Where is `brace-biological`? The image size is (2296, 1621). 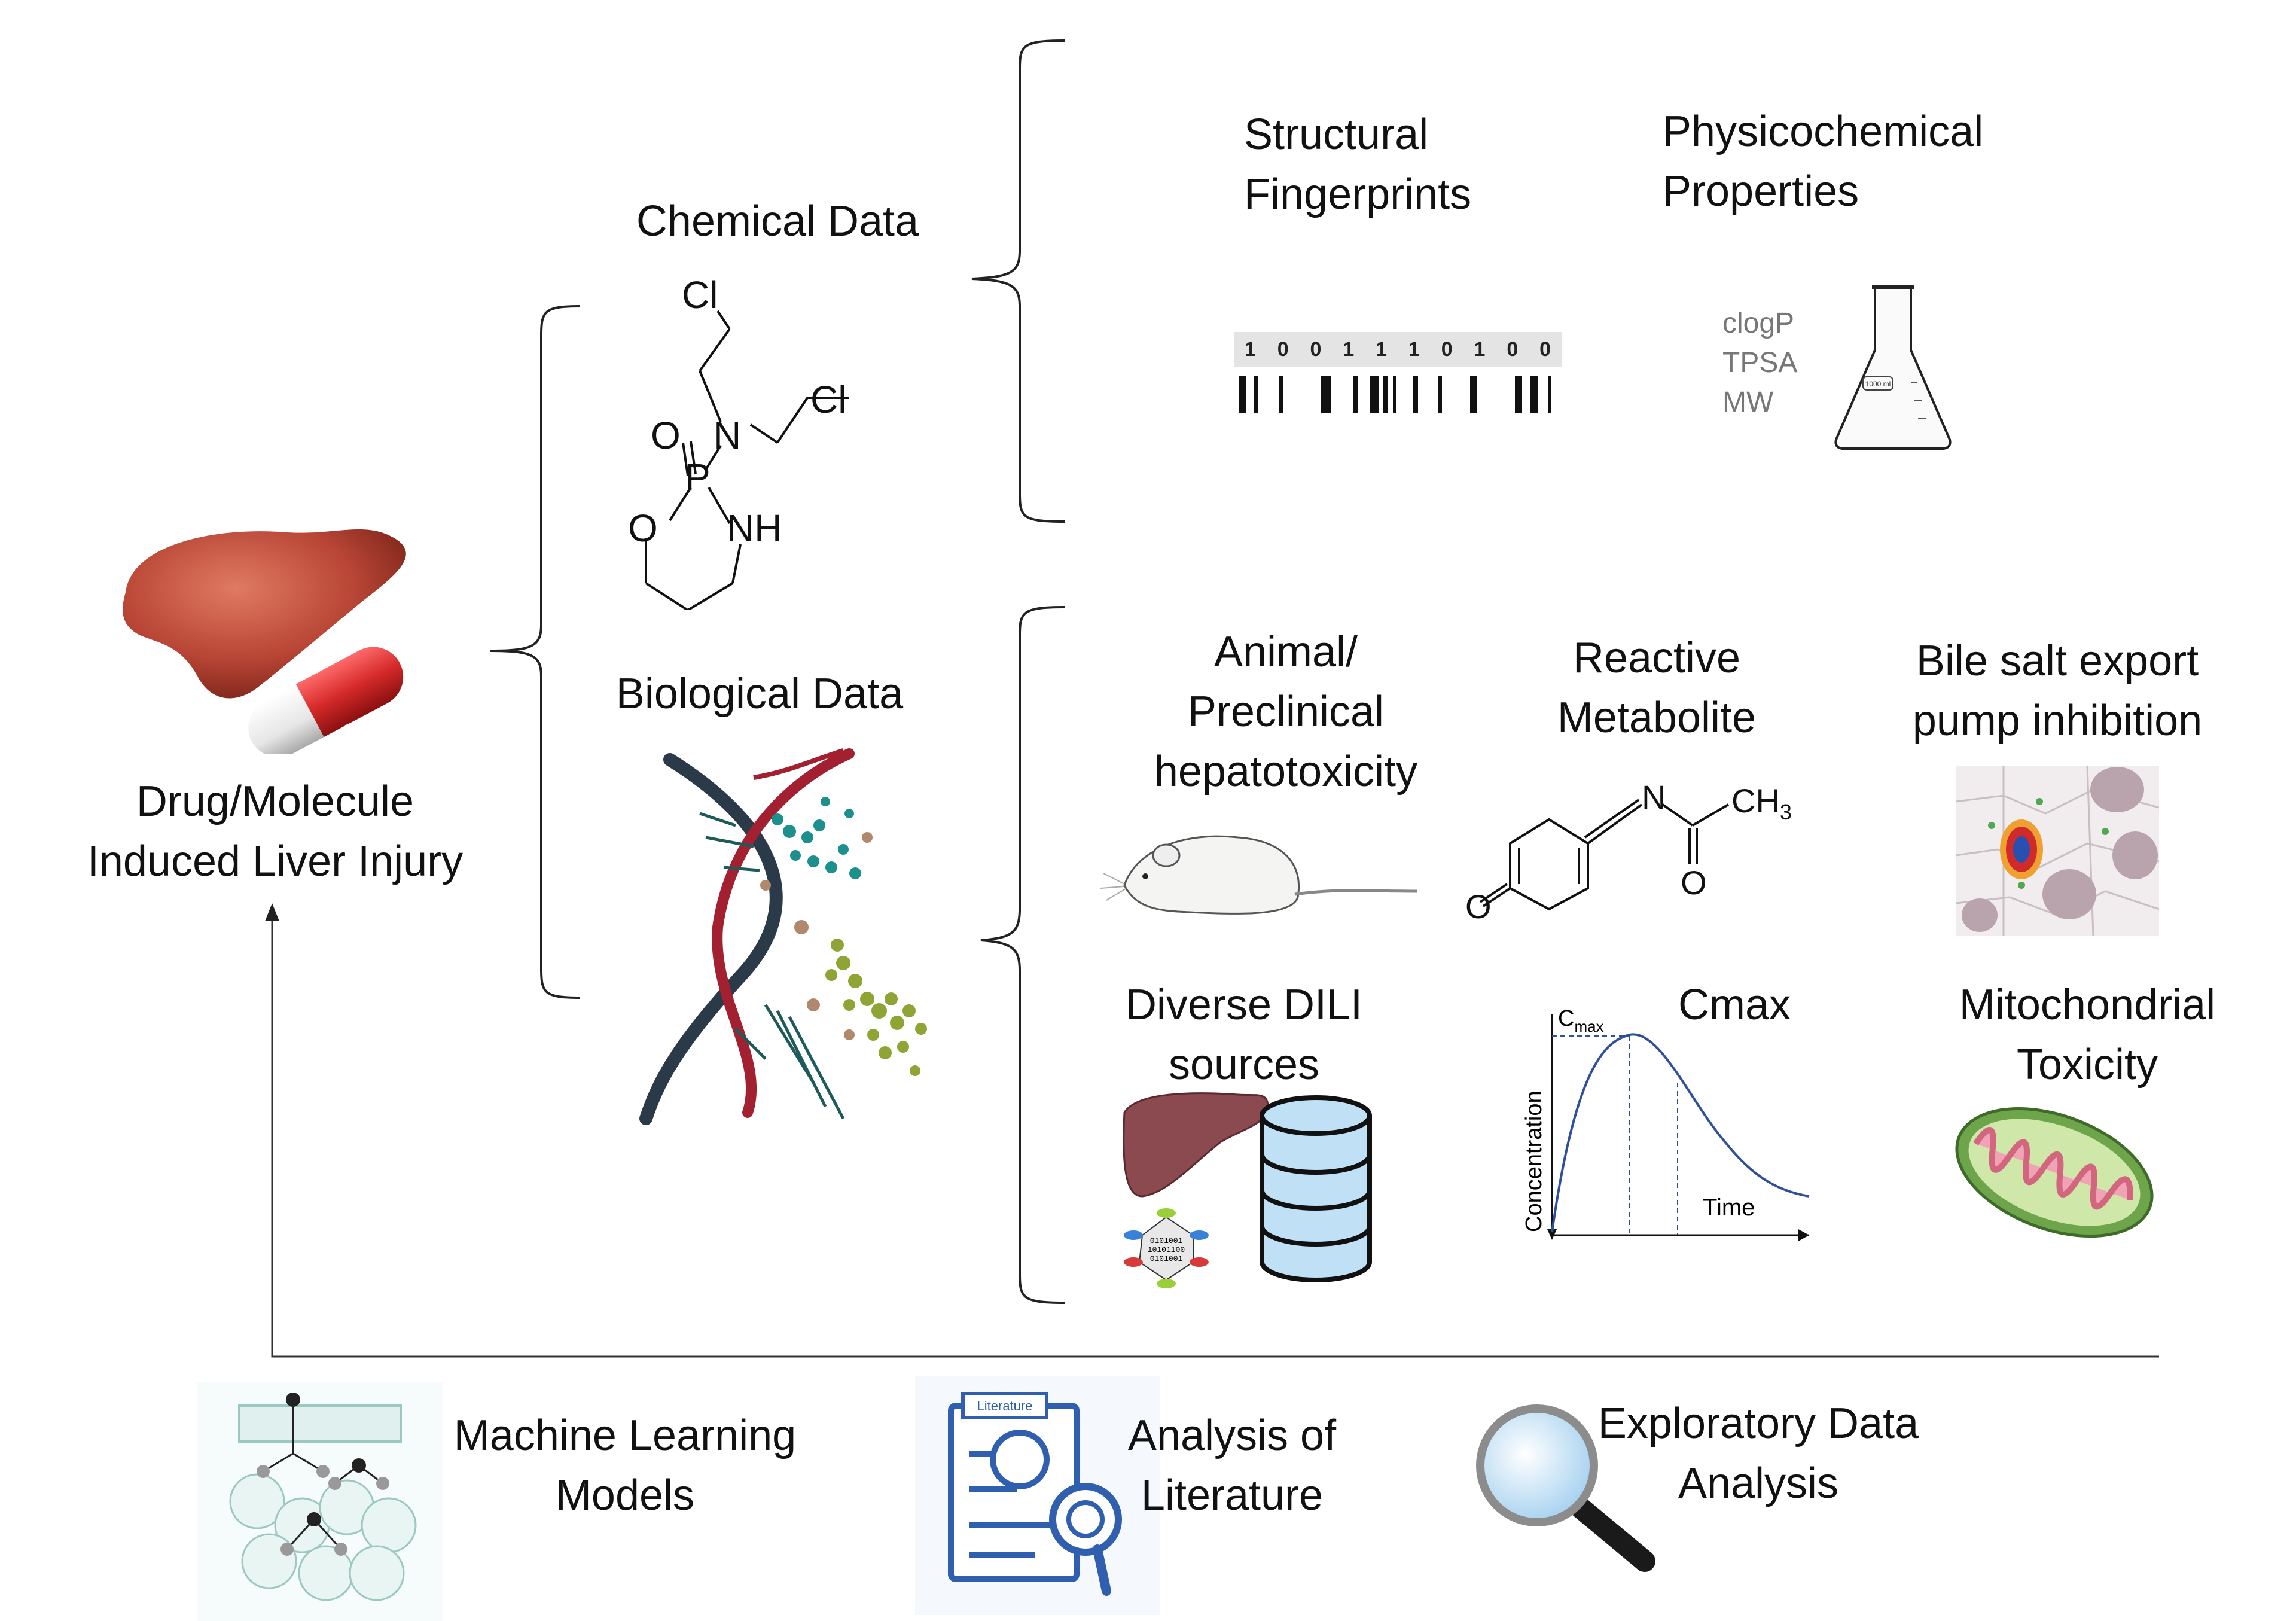
brace-biological is located at coordinates (1022, 955).